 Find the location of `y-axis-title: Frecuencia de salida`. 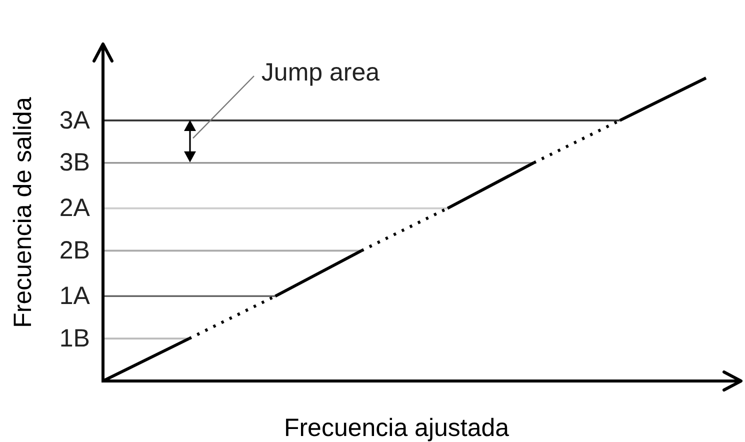

y-axis-title: Frecuencia de salida is located at coordinates (22, 212).